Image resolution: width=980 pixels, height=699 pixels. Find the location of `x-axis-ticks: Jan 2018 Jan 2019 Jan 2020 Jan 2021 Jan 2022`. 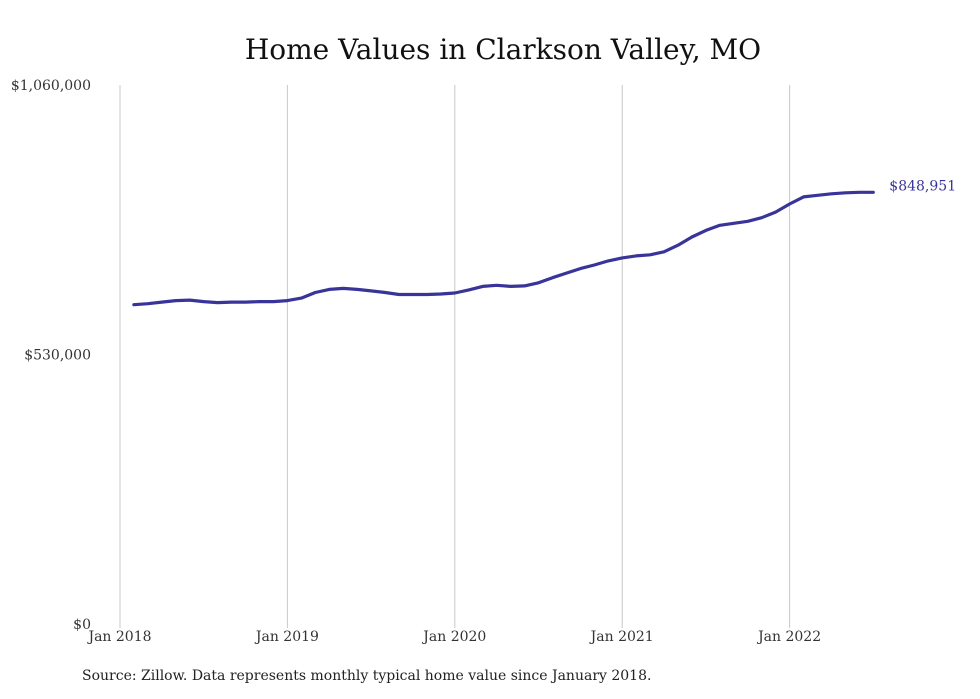

x-axis-ticks: Jan 2018 Jan 2019 Jan 2020 Jan 2021 Jan 2022 is located at coordinates (453, 637).